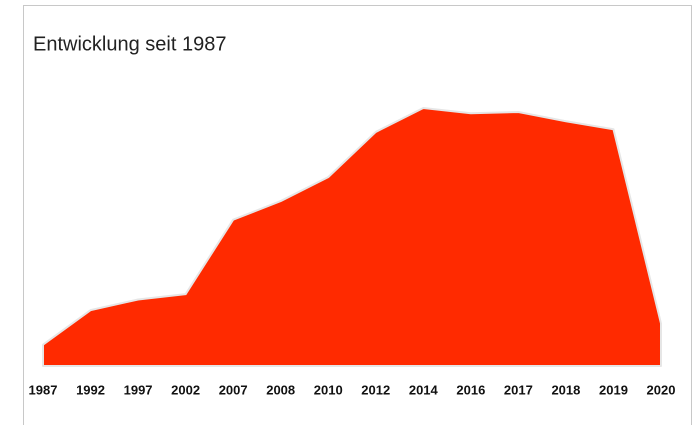 The image size is (693, 425). Describe the element at coordinates (661, 389) in the screenshot. I see `x-tick-label: 2020` at that location.